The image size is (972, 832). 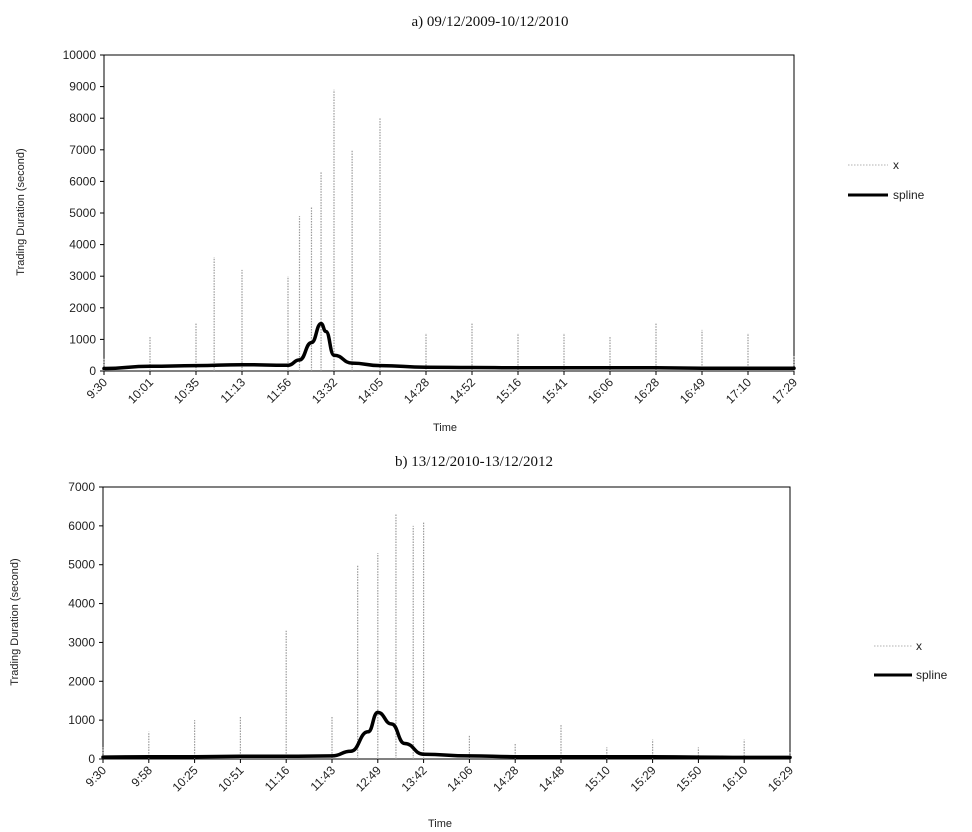 What do you see at coordinates (508, 390) in the screenshot?
I see `x-tick-label: 15:16` at bounding box center [508, 390].